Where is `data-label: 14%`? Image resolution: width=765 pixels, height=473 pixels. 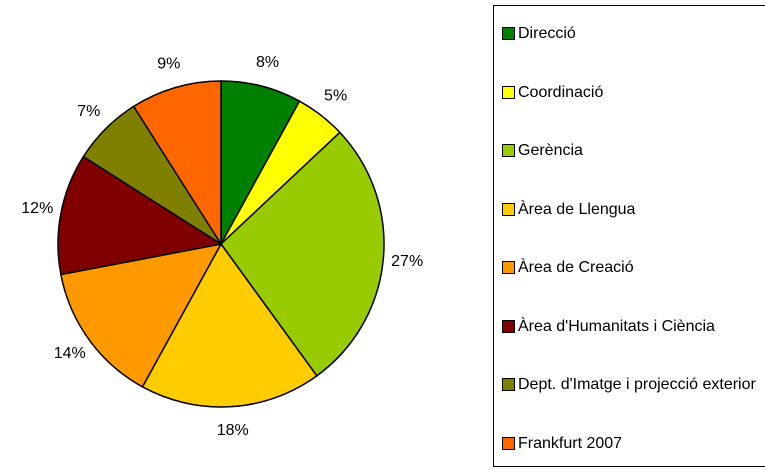 data-label: 14% is located at coordinates (70, 353).